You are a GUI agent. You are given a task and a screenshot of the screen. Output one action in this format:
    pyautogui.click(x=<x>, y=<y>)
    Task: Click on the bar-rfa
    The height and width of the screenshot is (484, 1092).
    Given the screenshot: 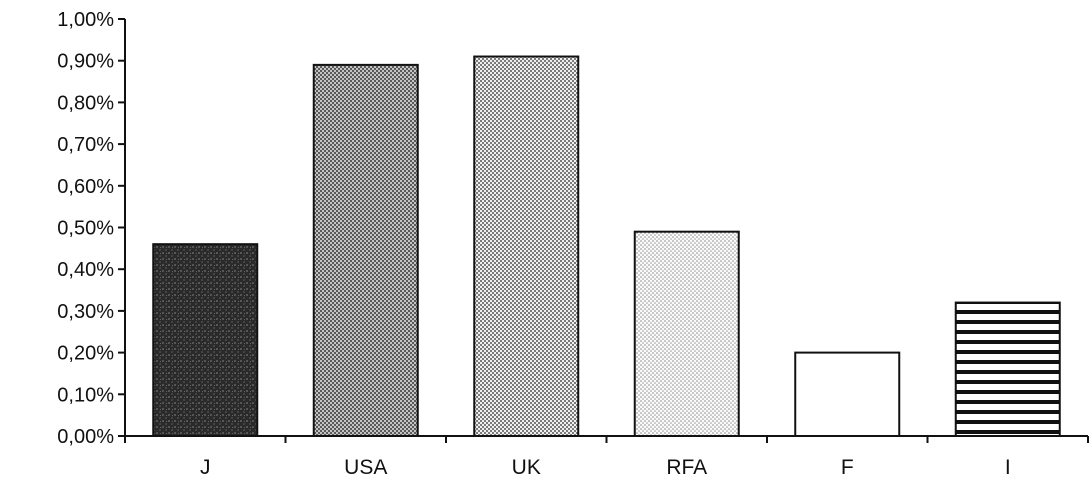 What is the action you would take?
    pyautogui.click(x=686, y=333)
    